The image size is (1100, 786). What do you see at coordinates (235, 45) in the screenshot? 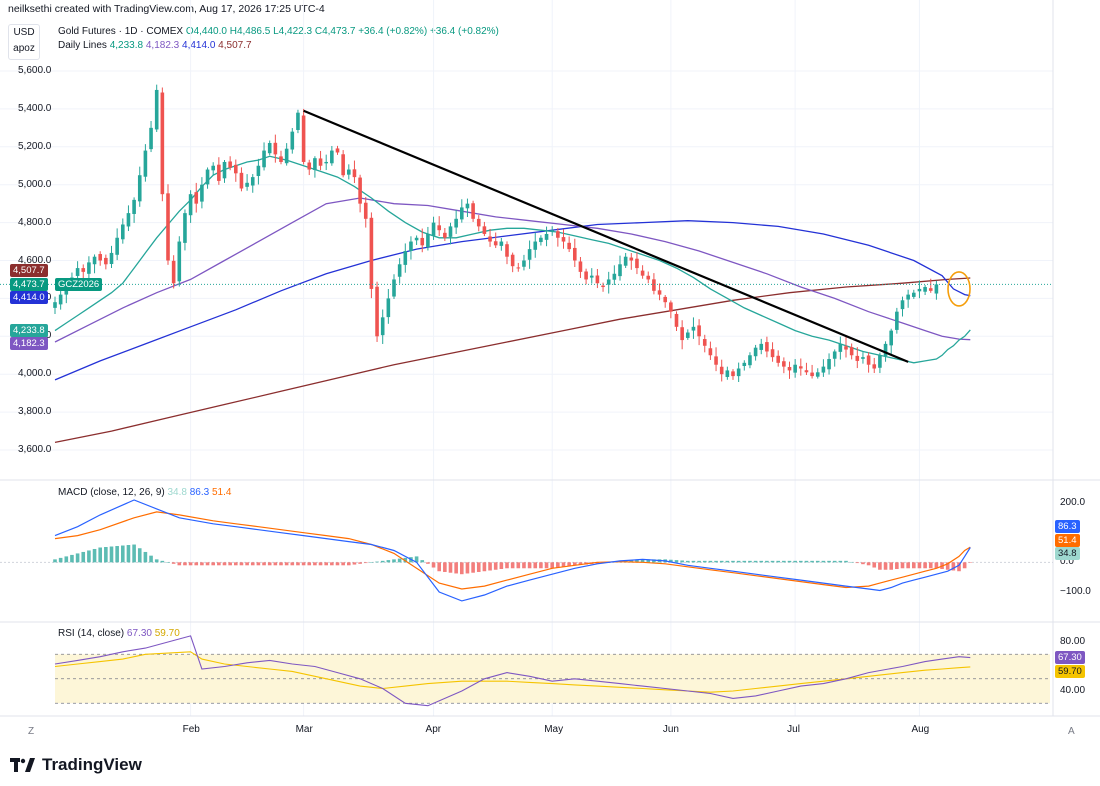
I see `line-value-ma200: 4,507.7` at bounding box center [235, 45].